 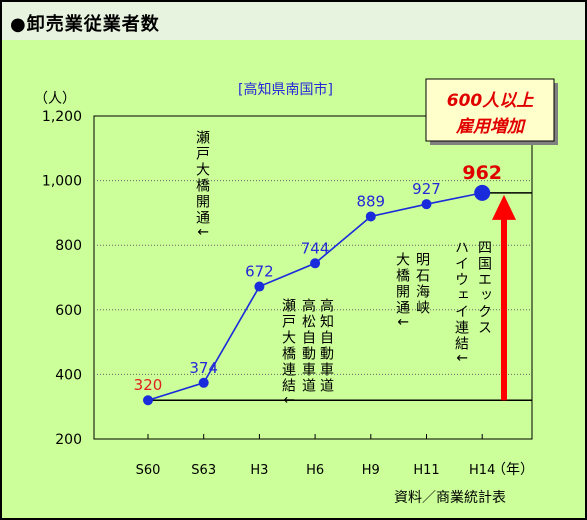 What do you see at coordinates (288, 353) in the screenshot?
I see `annotation-text: 瀬戸大橋連結↓` at bounding box center [288, 353].